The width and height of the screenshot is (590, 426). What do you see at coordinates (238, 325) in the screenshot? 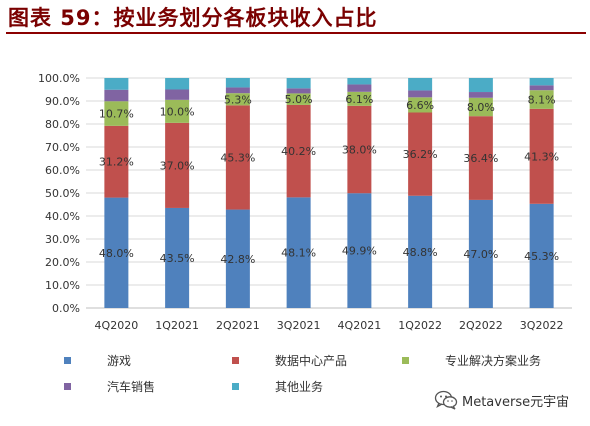
I see `x-tick-label: 2Q2021` at bounding box center [238, 325].